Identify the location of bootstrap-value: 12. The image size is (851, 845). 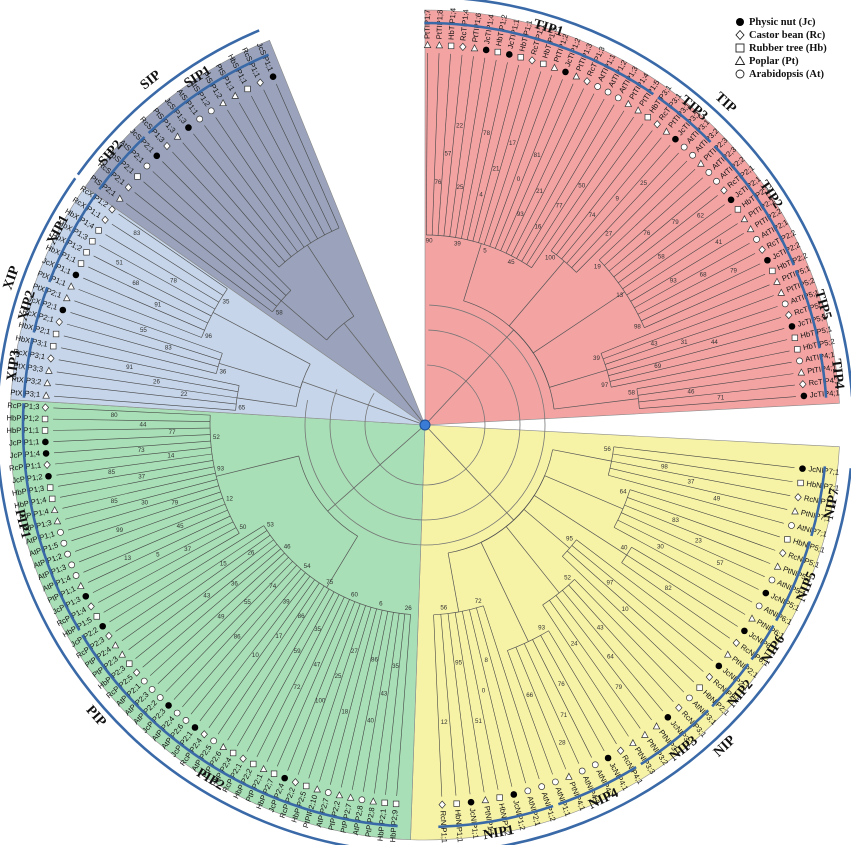
(444, 722).